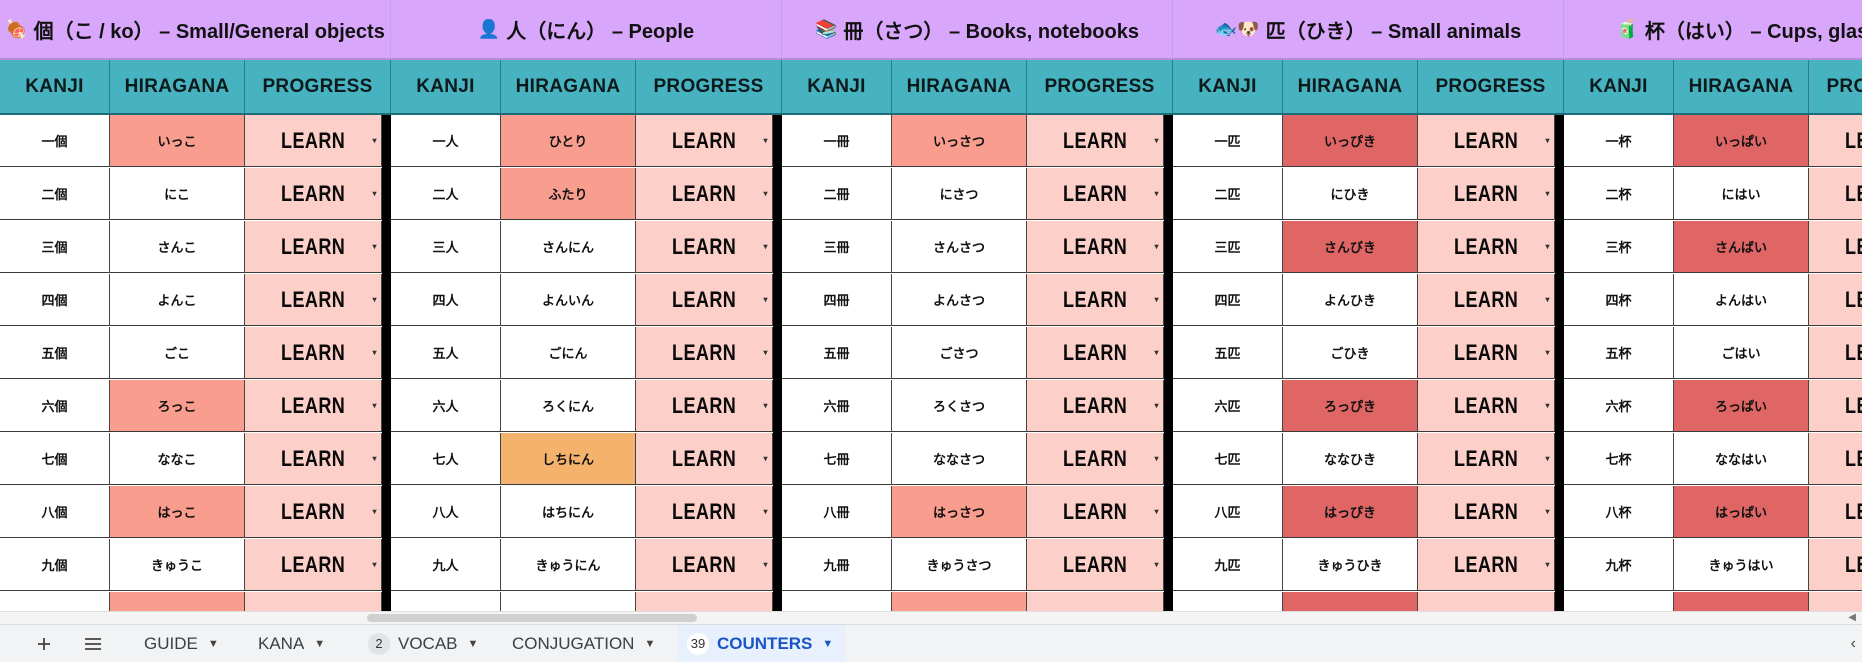 The width and height of the screenshot is (1862, 662). I want to click on kanji-cell: 一匹, so click(1228, 141).